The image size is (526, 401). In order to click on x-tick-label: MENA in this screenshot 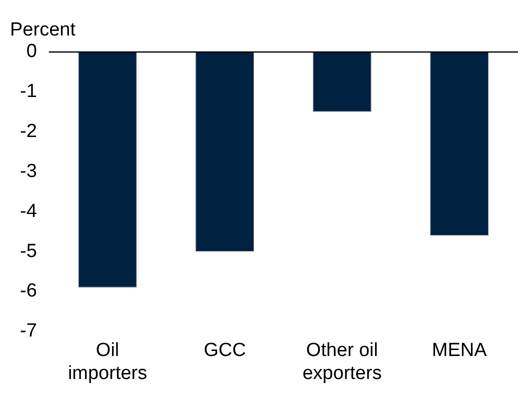, I will do `click(460, 351)`.